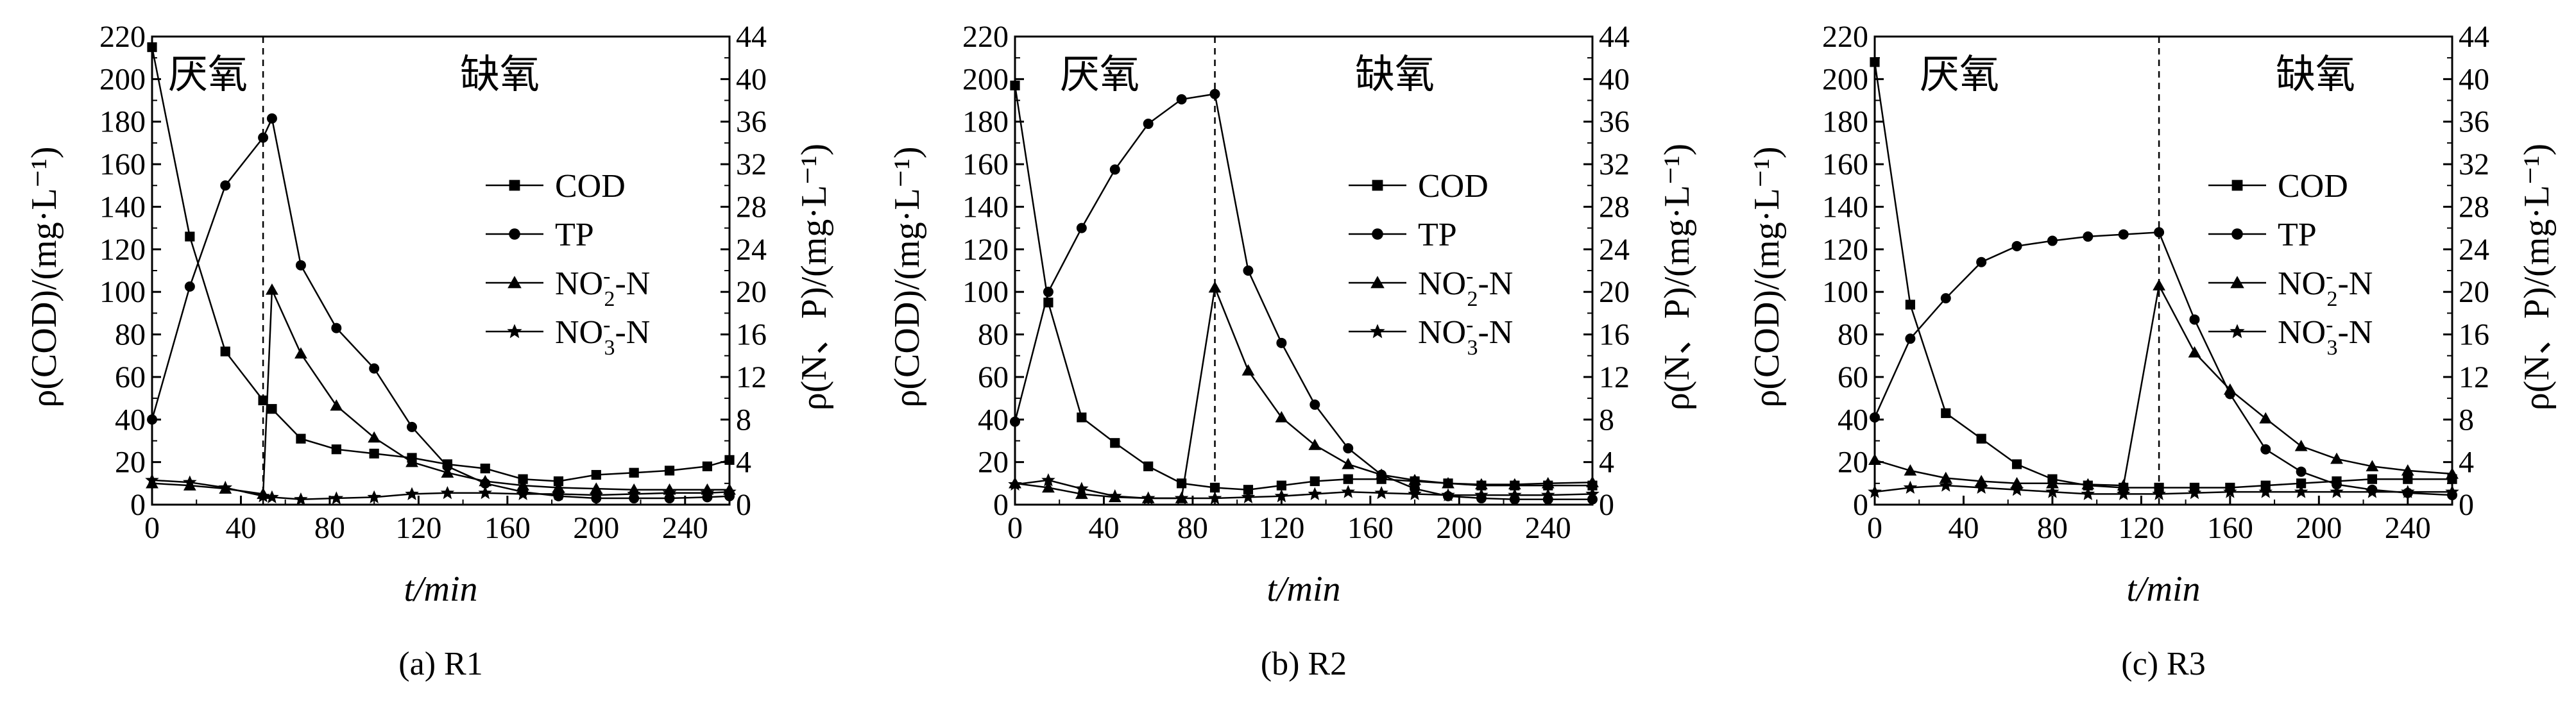 The height and width of the screenshot is (706, 2576). I want to click on phase-label-anaerobic: 厌氧, so click(1099, 74).